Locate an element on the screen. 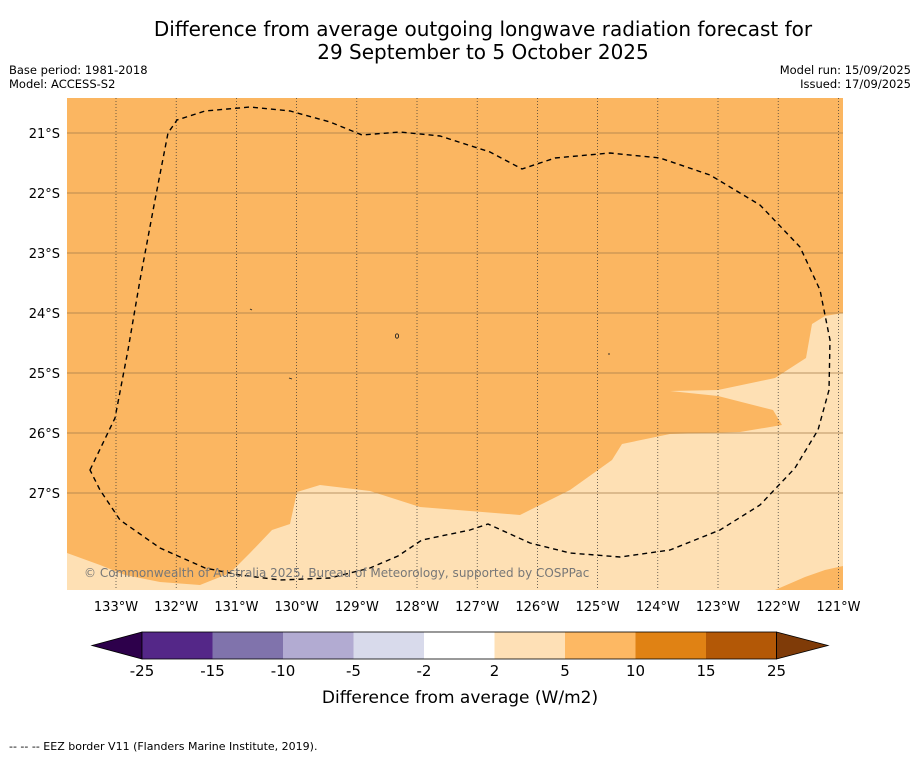  contour-specks is located at coordinates (429, 344).